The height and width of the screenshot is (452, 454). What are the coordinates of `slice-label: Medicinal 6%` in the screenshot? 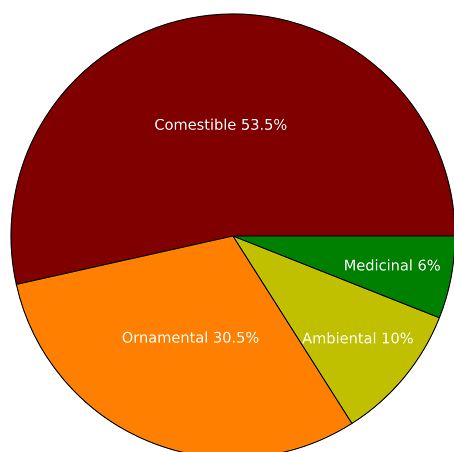 It's located at (392, 265).